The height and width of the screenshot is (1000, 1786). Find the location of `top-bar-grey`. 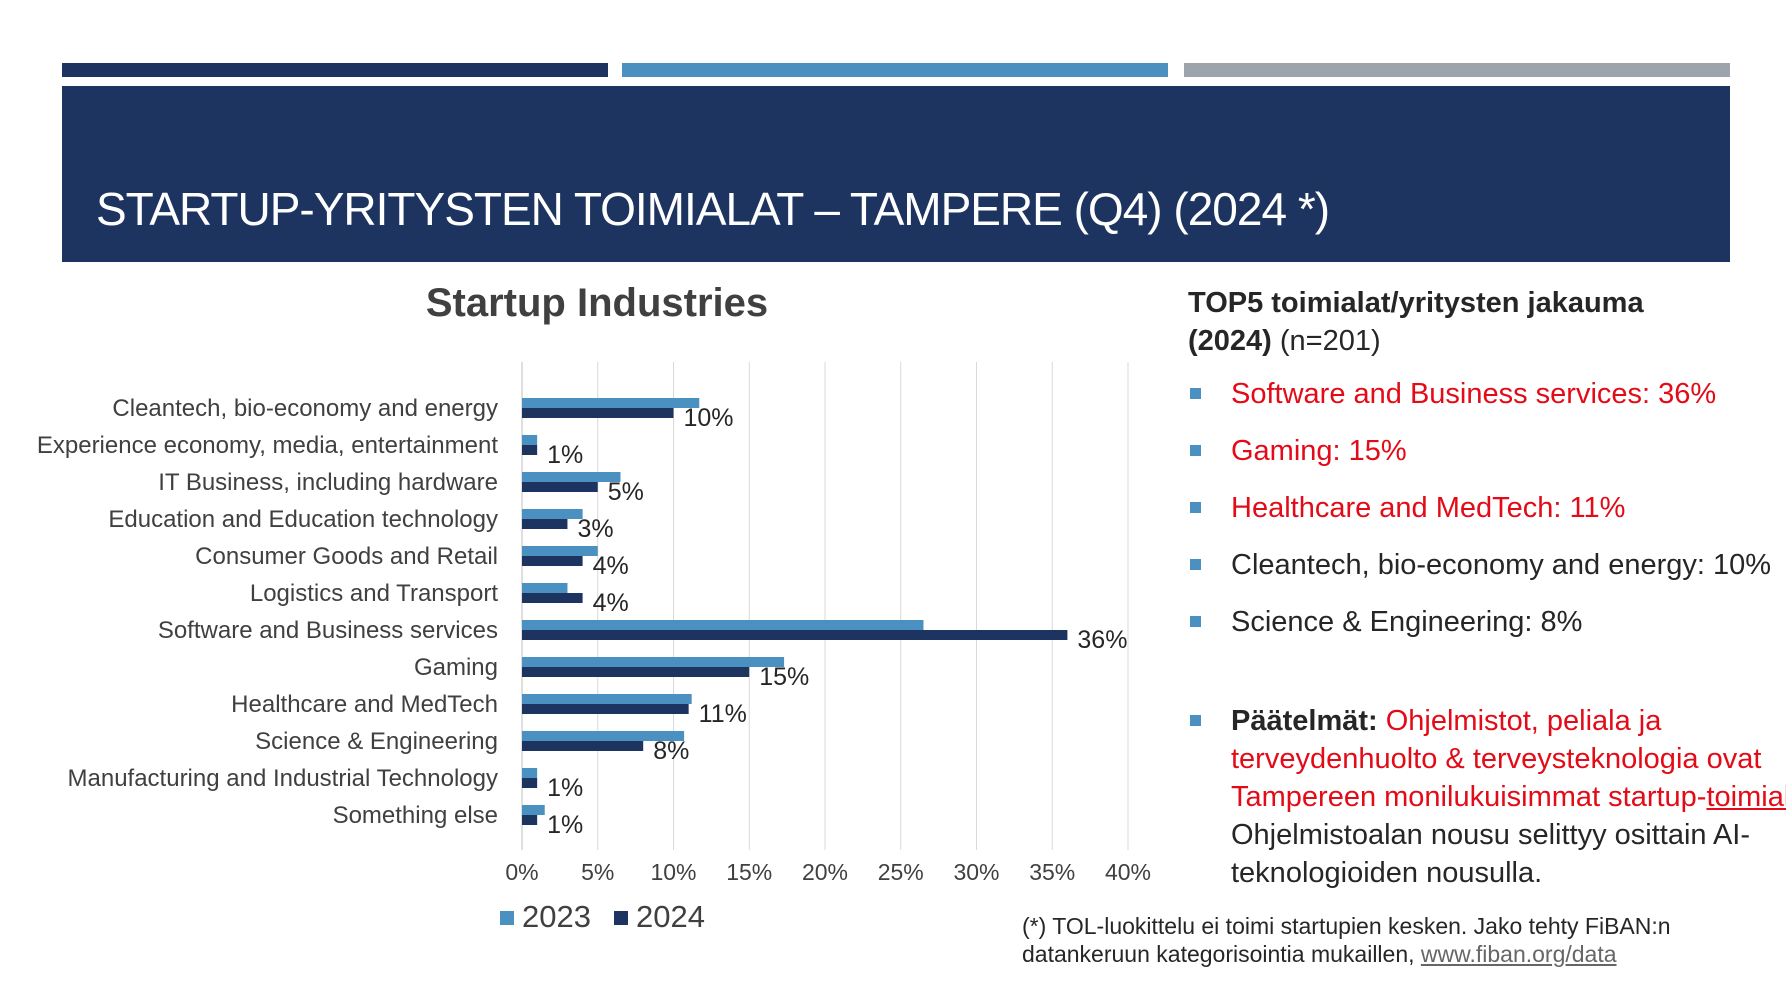

top-bar-grey is located at coordinates (1457, 70).